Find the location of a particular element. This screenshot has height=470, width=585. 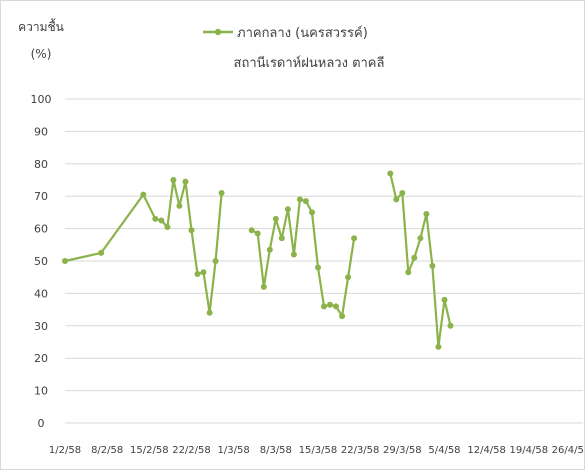

y-tick-label: 0 is located at coordinates (41, 423).